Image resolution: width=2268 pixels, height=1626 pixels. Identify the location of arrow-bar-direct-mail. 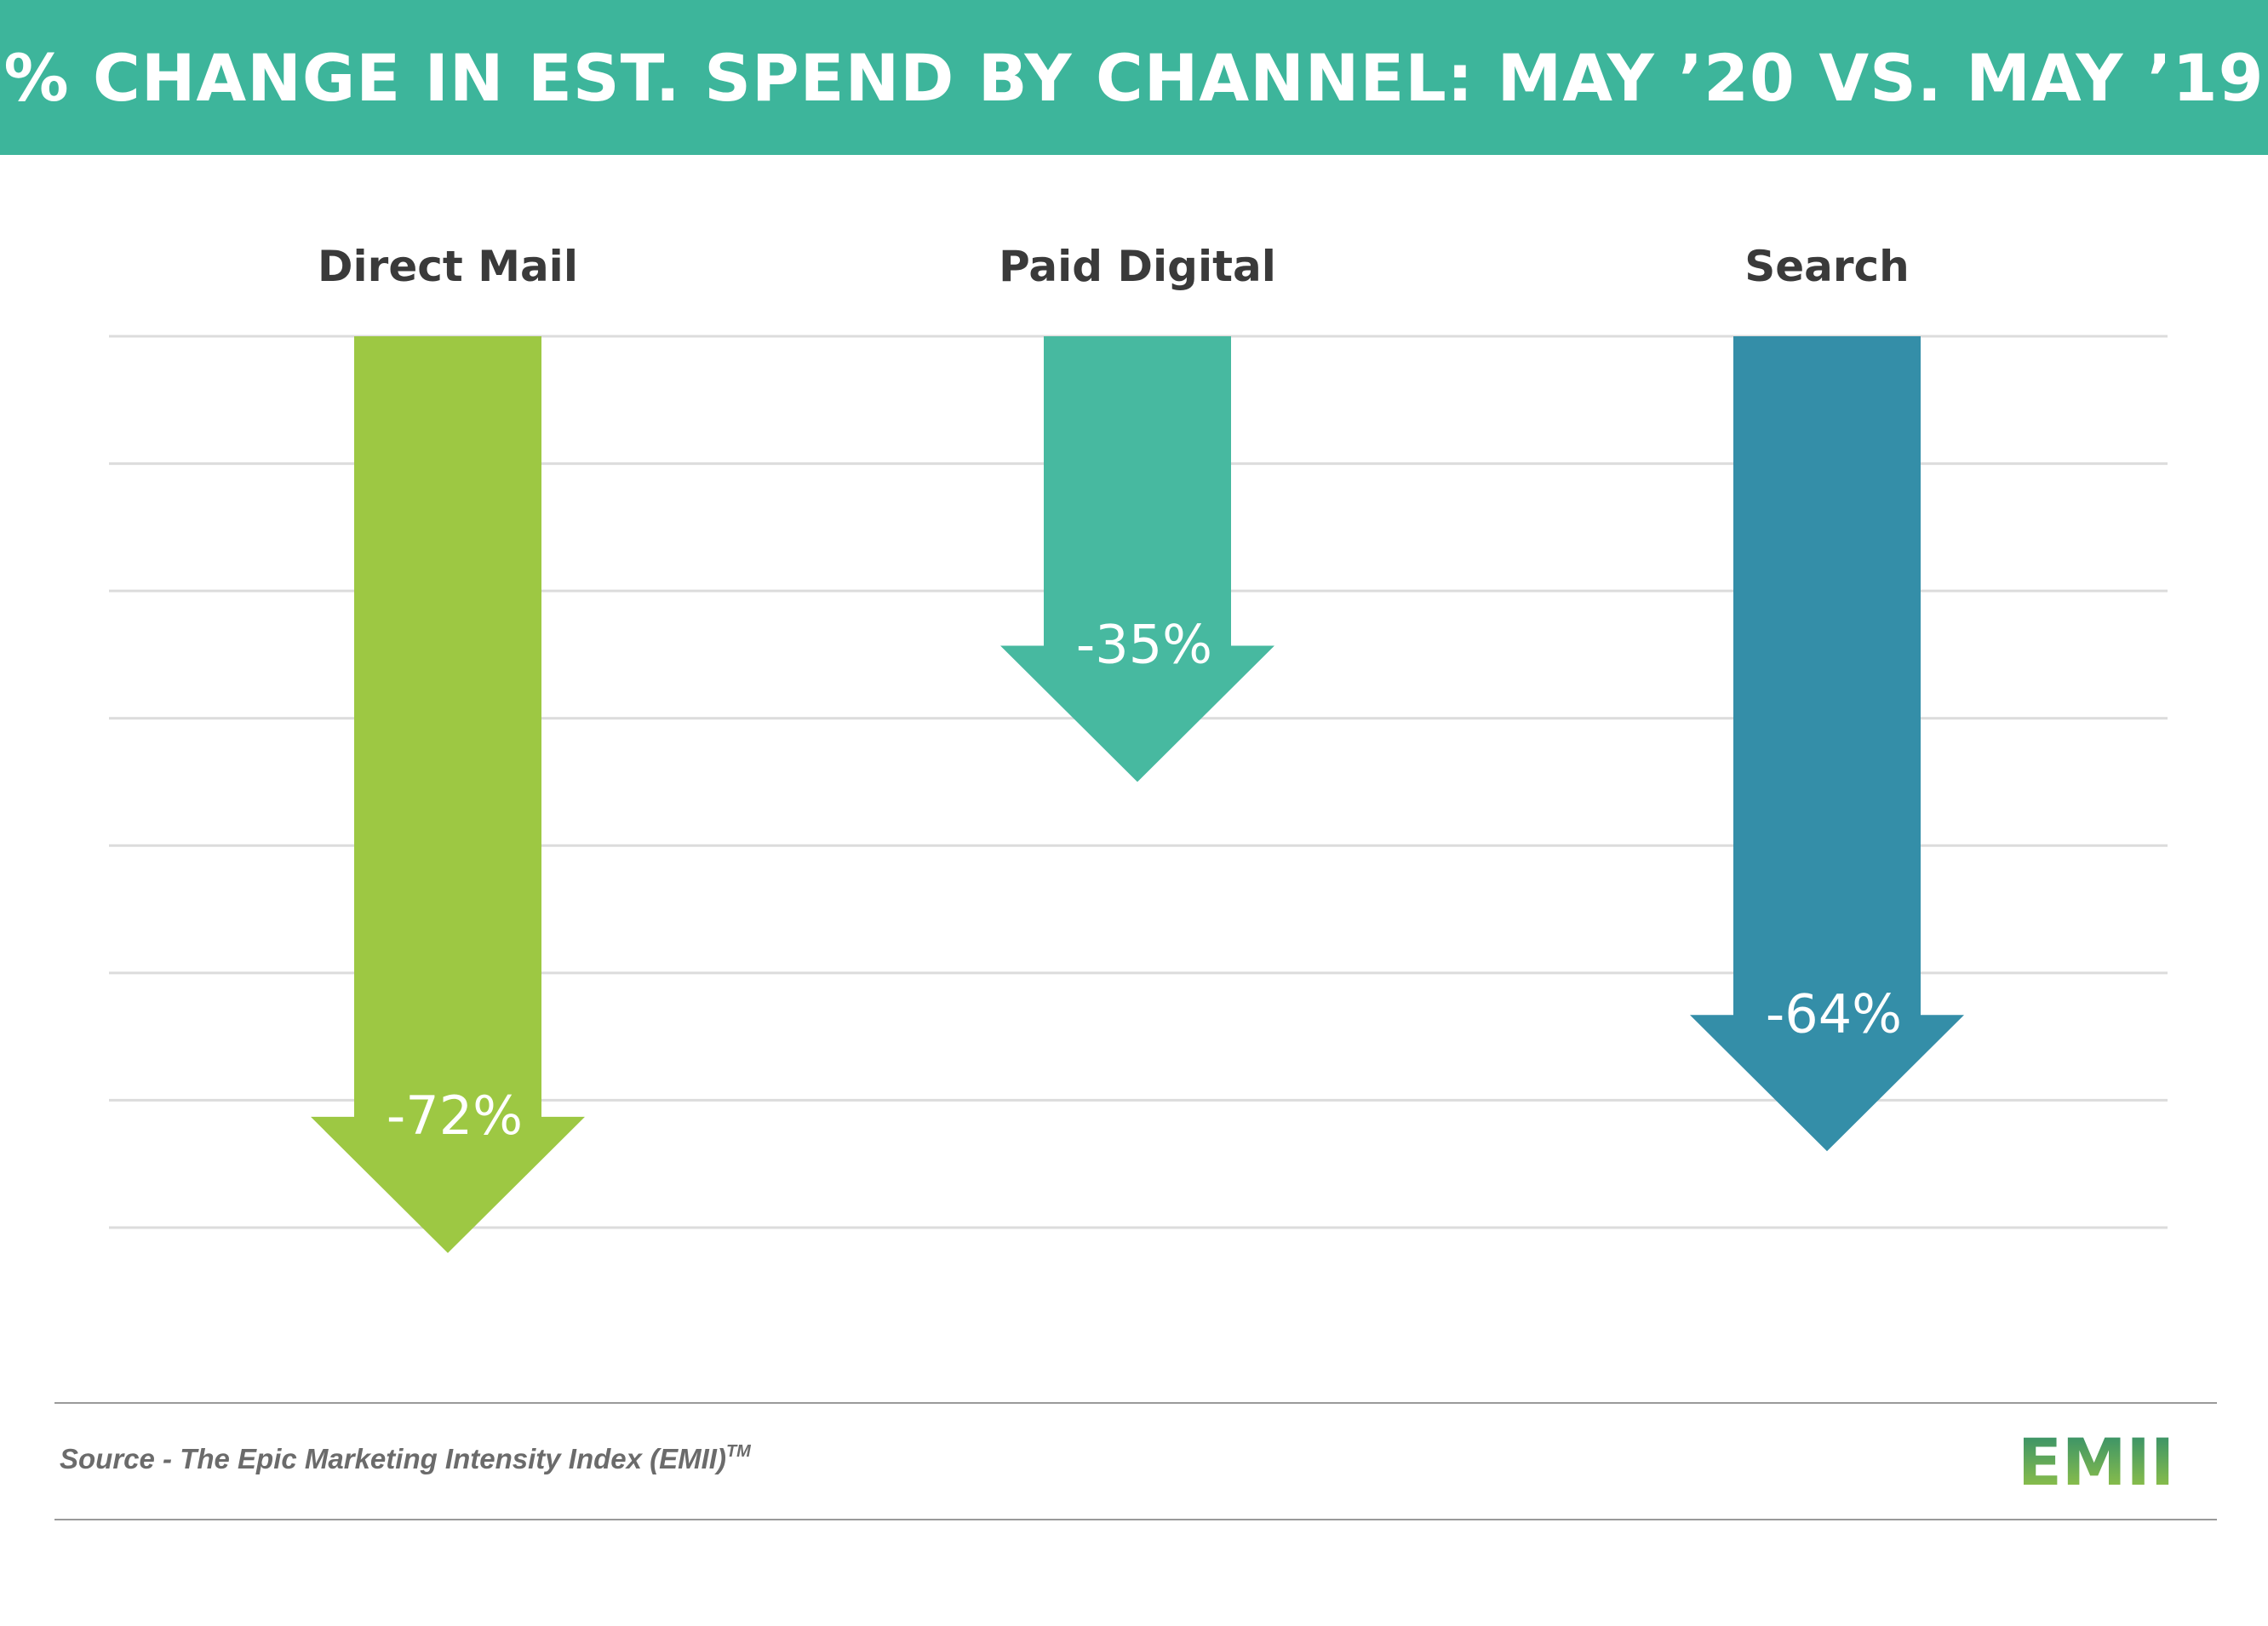
(448, 794).